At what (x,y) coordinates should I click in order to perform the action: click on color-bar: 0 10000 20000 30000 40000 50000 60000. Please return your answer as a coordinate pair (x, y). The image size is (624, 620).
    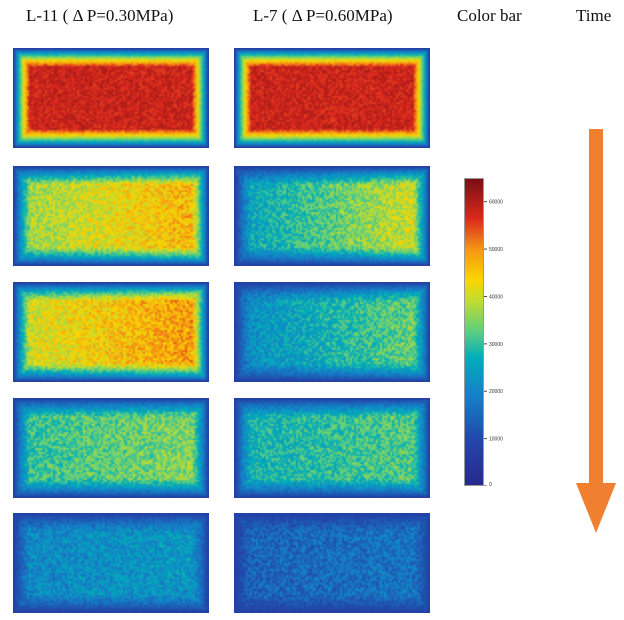
    Looking at the image, I should click on (483, 332).